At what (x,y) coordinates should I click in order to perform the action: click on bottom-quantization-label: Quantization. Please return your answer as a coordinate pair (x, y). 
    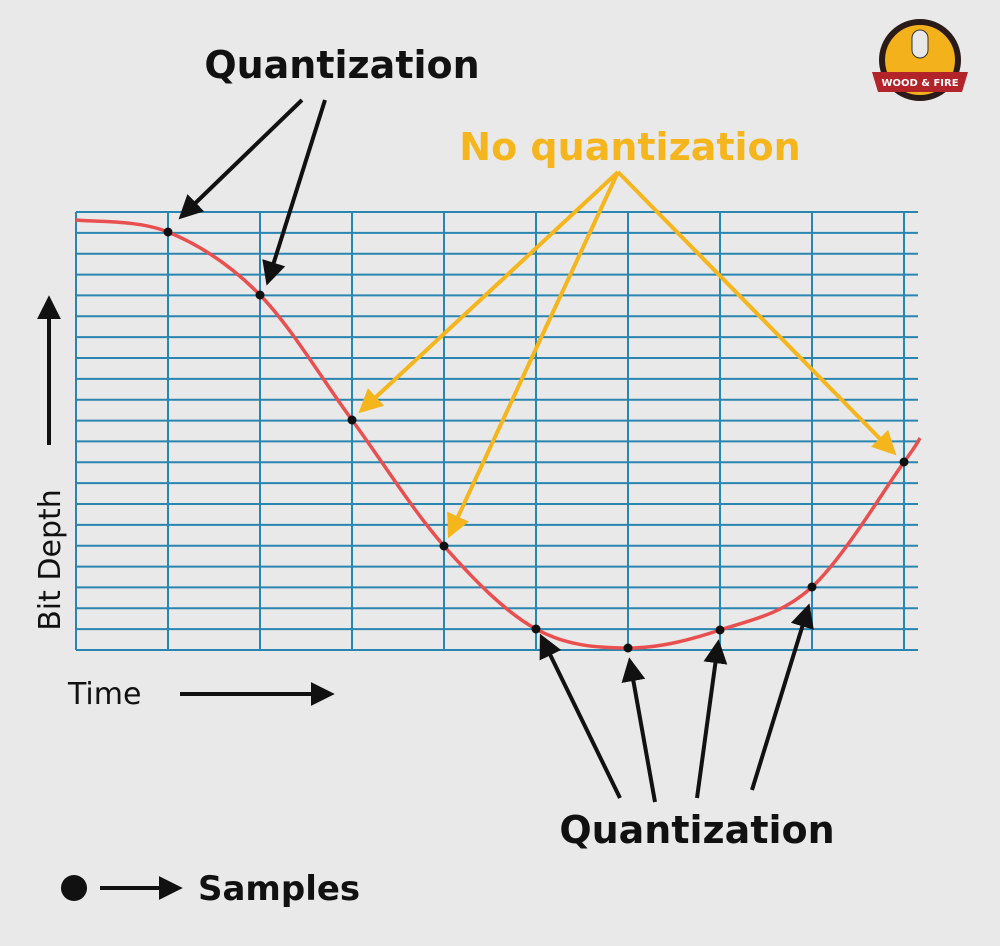
    Looking at the image, I should click on (696, 830).